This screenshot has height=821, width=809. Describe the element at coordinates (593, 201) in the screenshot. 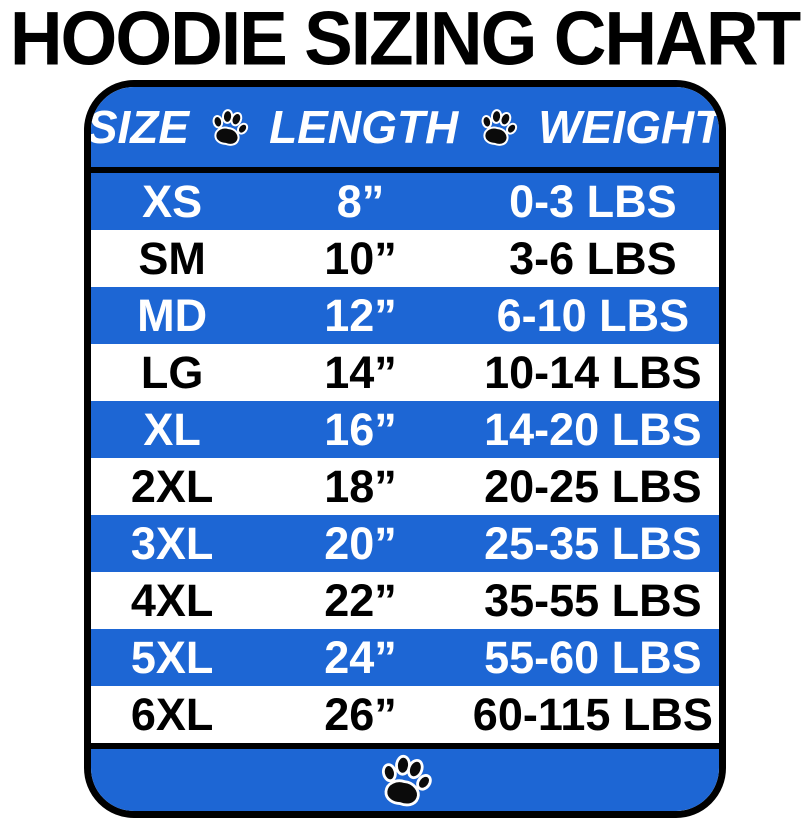

I see `weight-cell: 0-3 LBS` at that location.